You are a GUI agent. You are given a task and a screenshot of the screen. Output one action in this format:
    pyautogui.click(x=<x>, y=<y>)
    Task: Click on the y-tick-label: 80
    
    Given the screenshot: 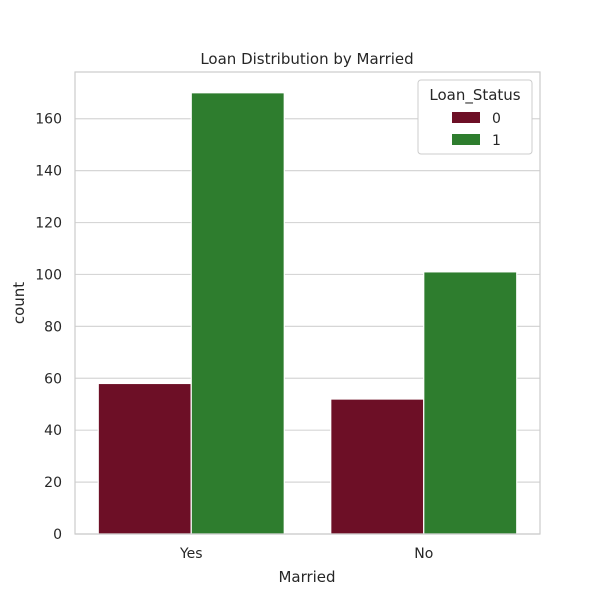 What is the action you would take?
    pyautogui.click(x=53, y=327)
    